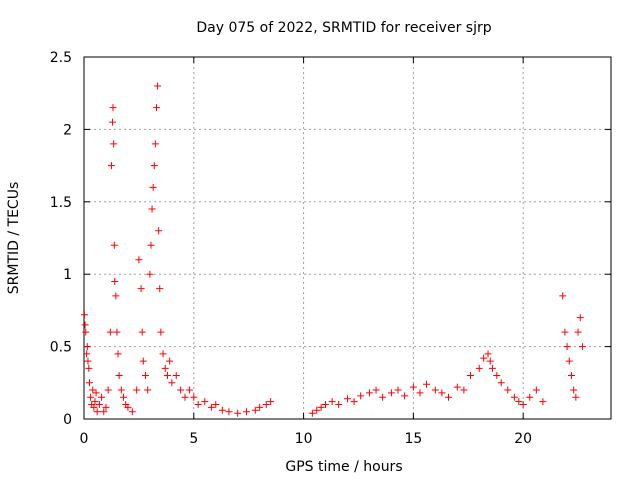  What do you see at coordinates (61, 203) in the screenshot?
I see `y-tick-label: 1.5` at bounding box center [61, 203].